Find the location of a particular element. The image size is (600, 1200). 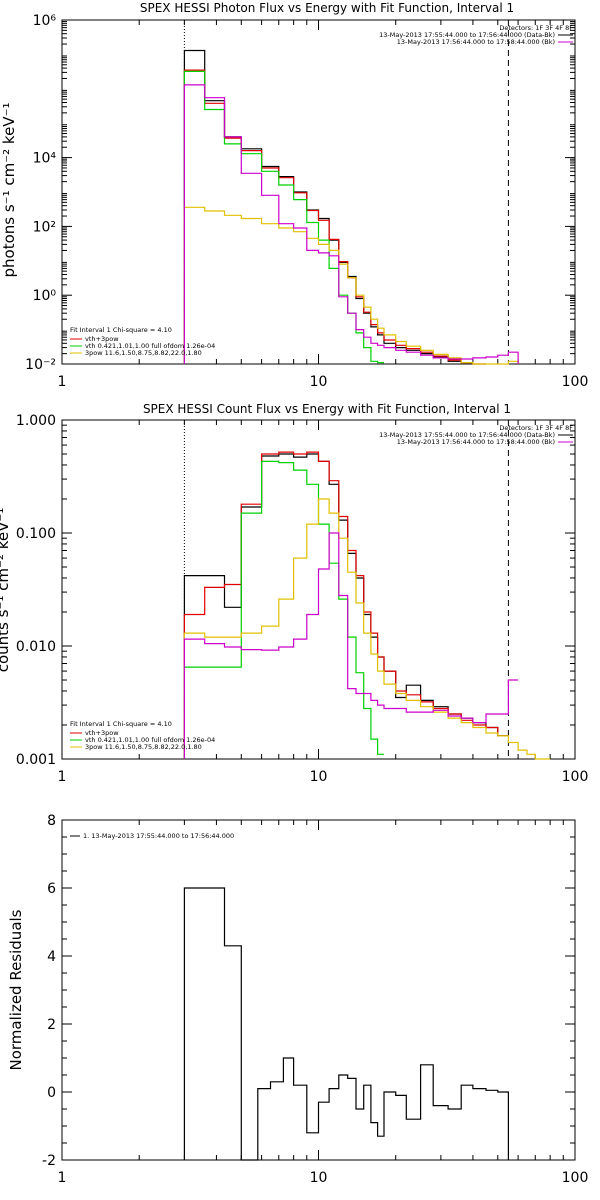

y-tick-label: 4 is located at coordinates (51, 957).